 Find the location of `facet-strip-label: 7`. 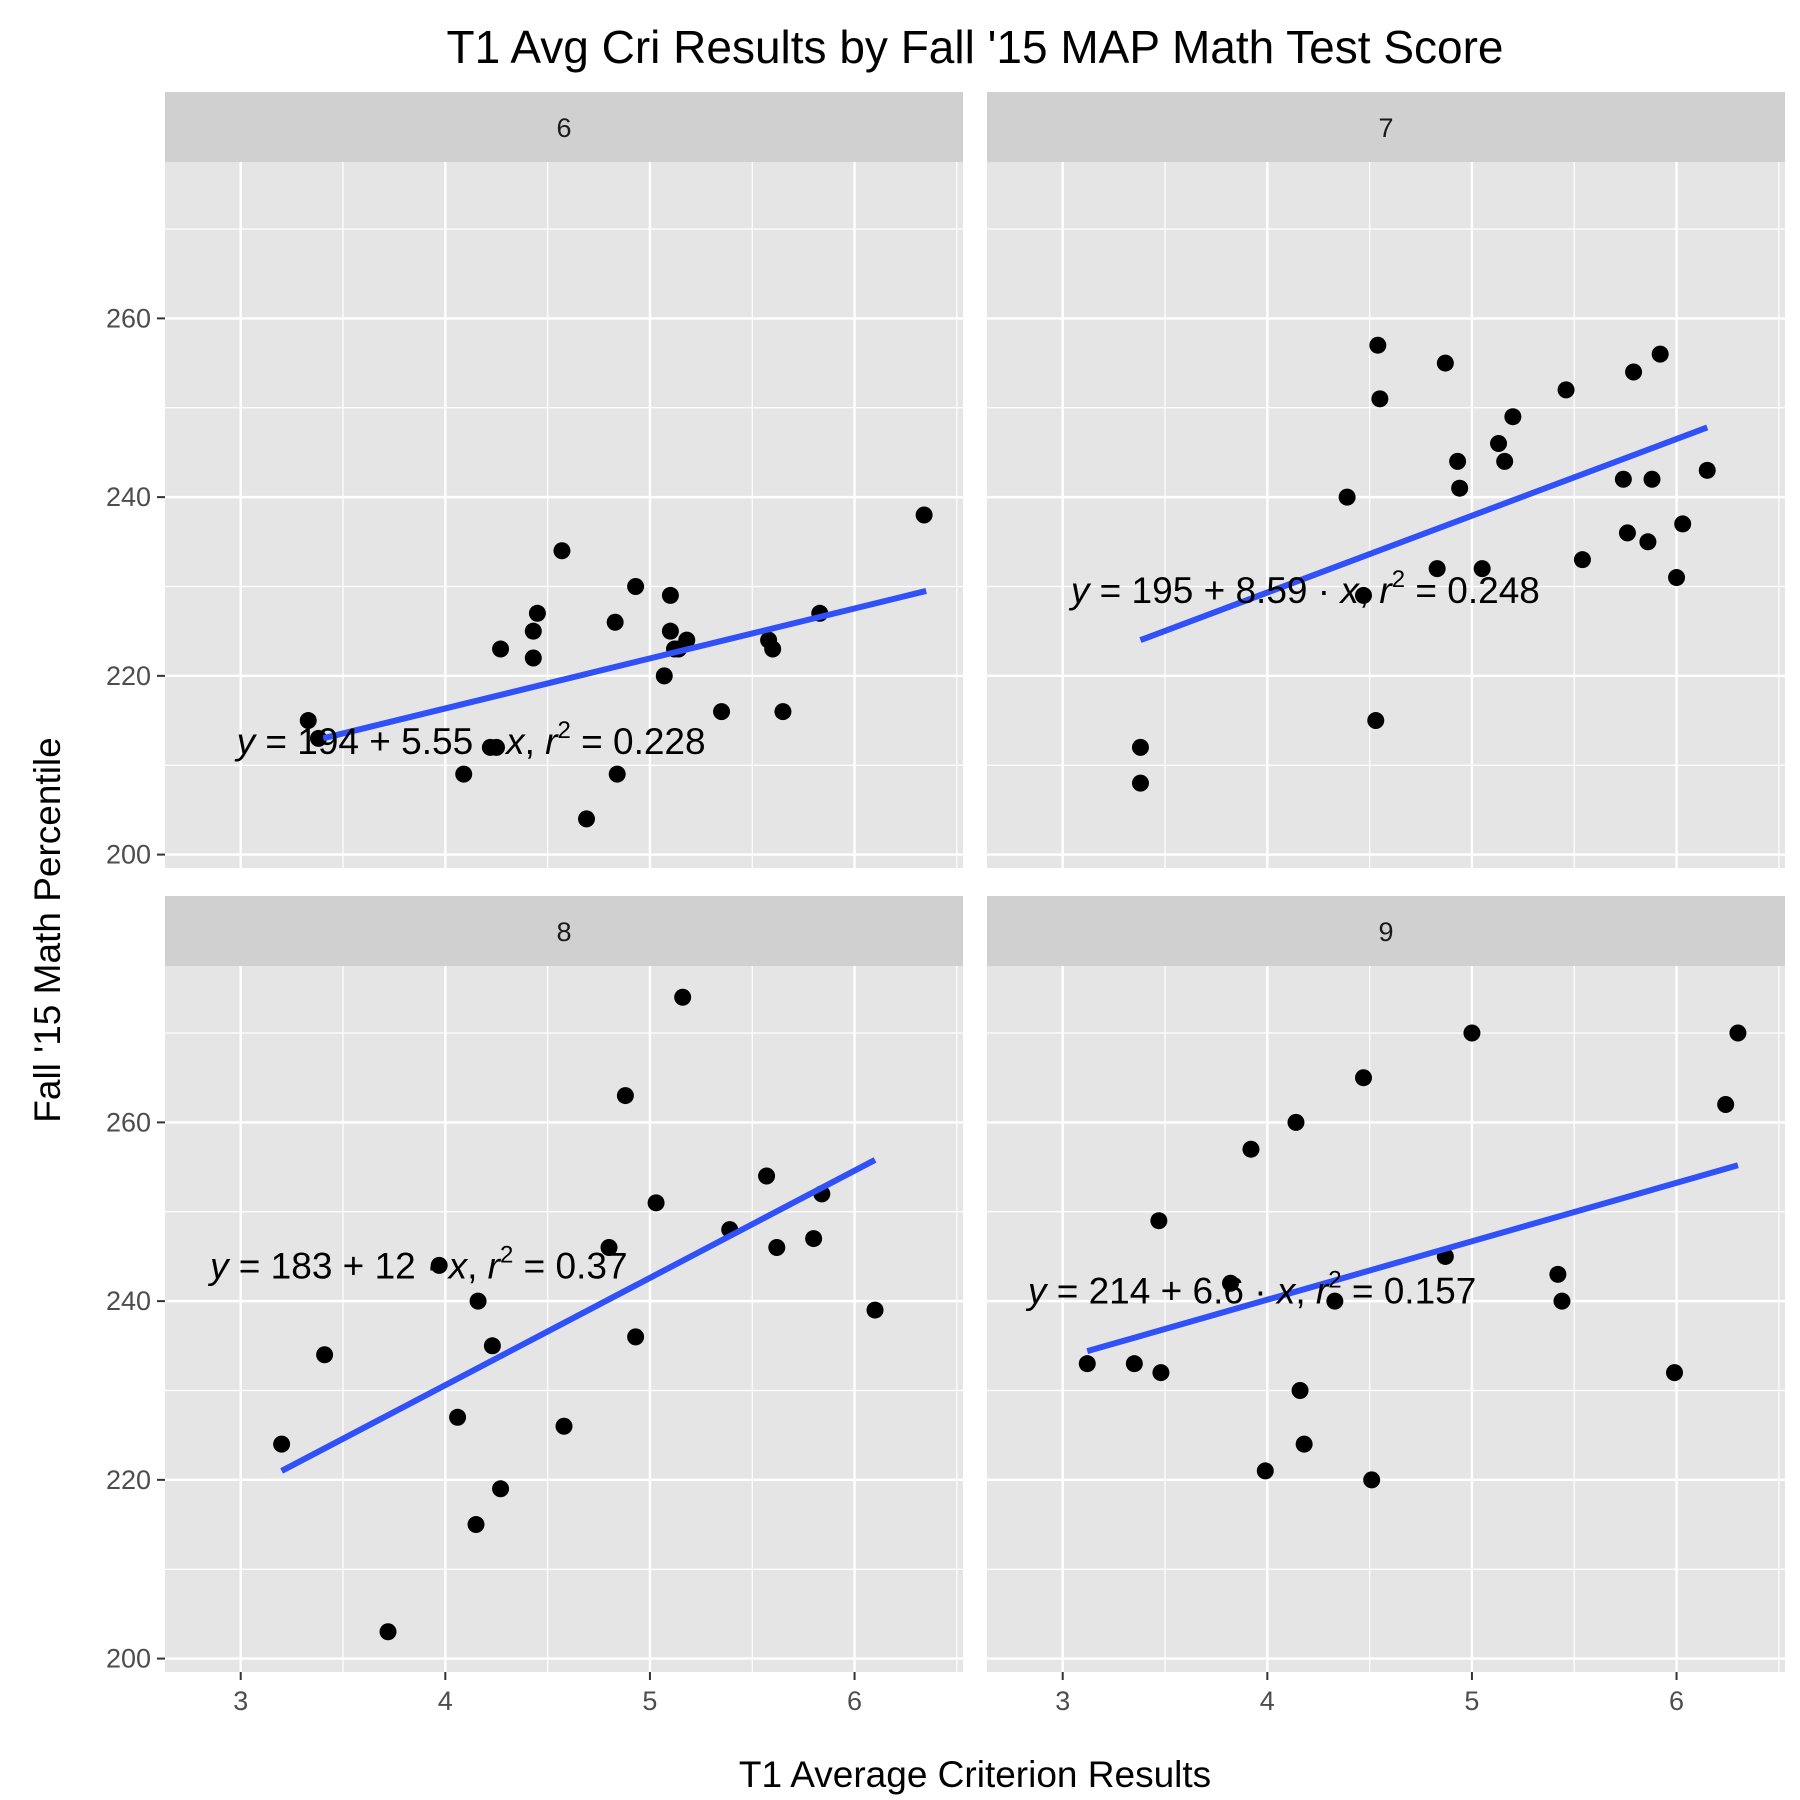

facet-strip-label: 7 is located at coordinates (1385, 128).